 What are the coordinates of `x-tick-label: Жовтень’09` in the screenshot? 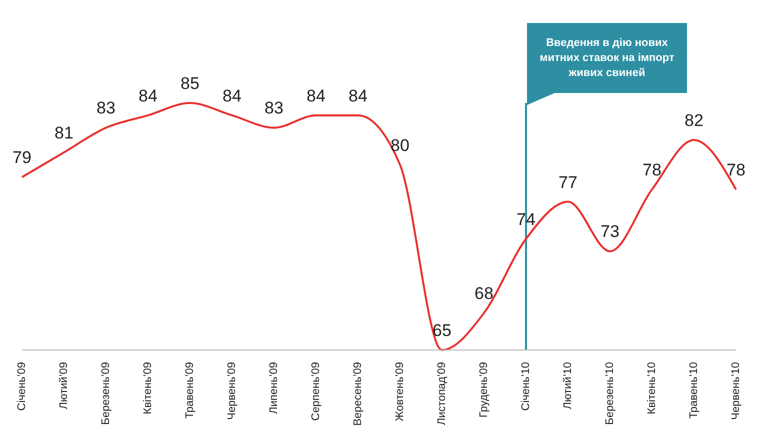 It's located at (400, 392).